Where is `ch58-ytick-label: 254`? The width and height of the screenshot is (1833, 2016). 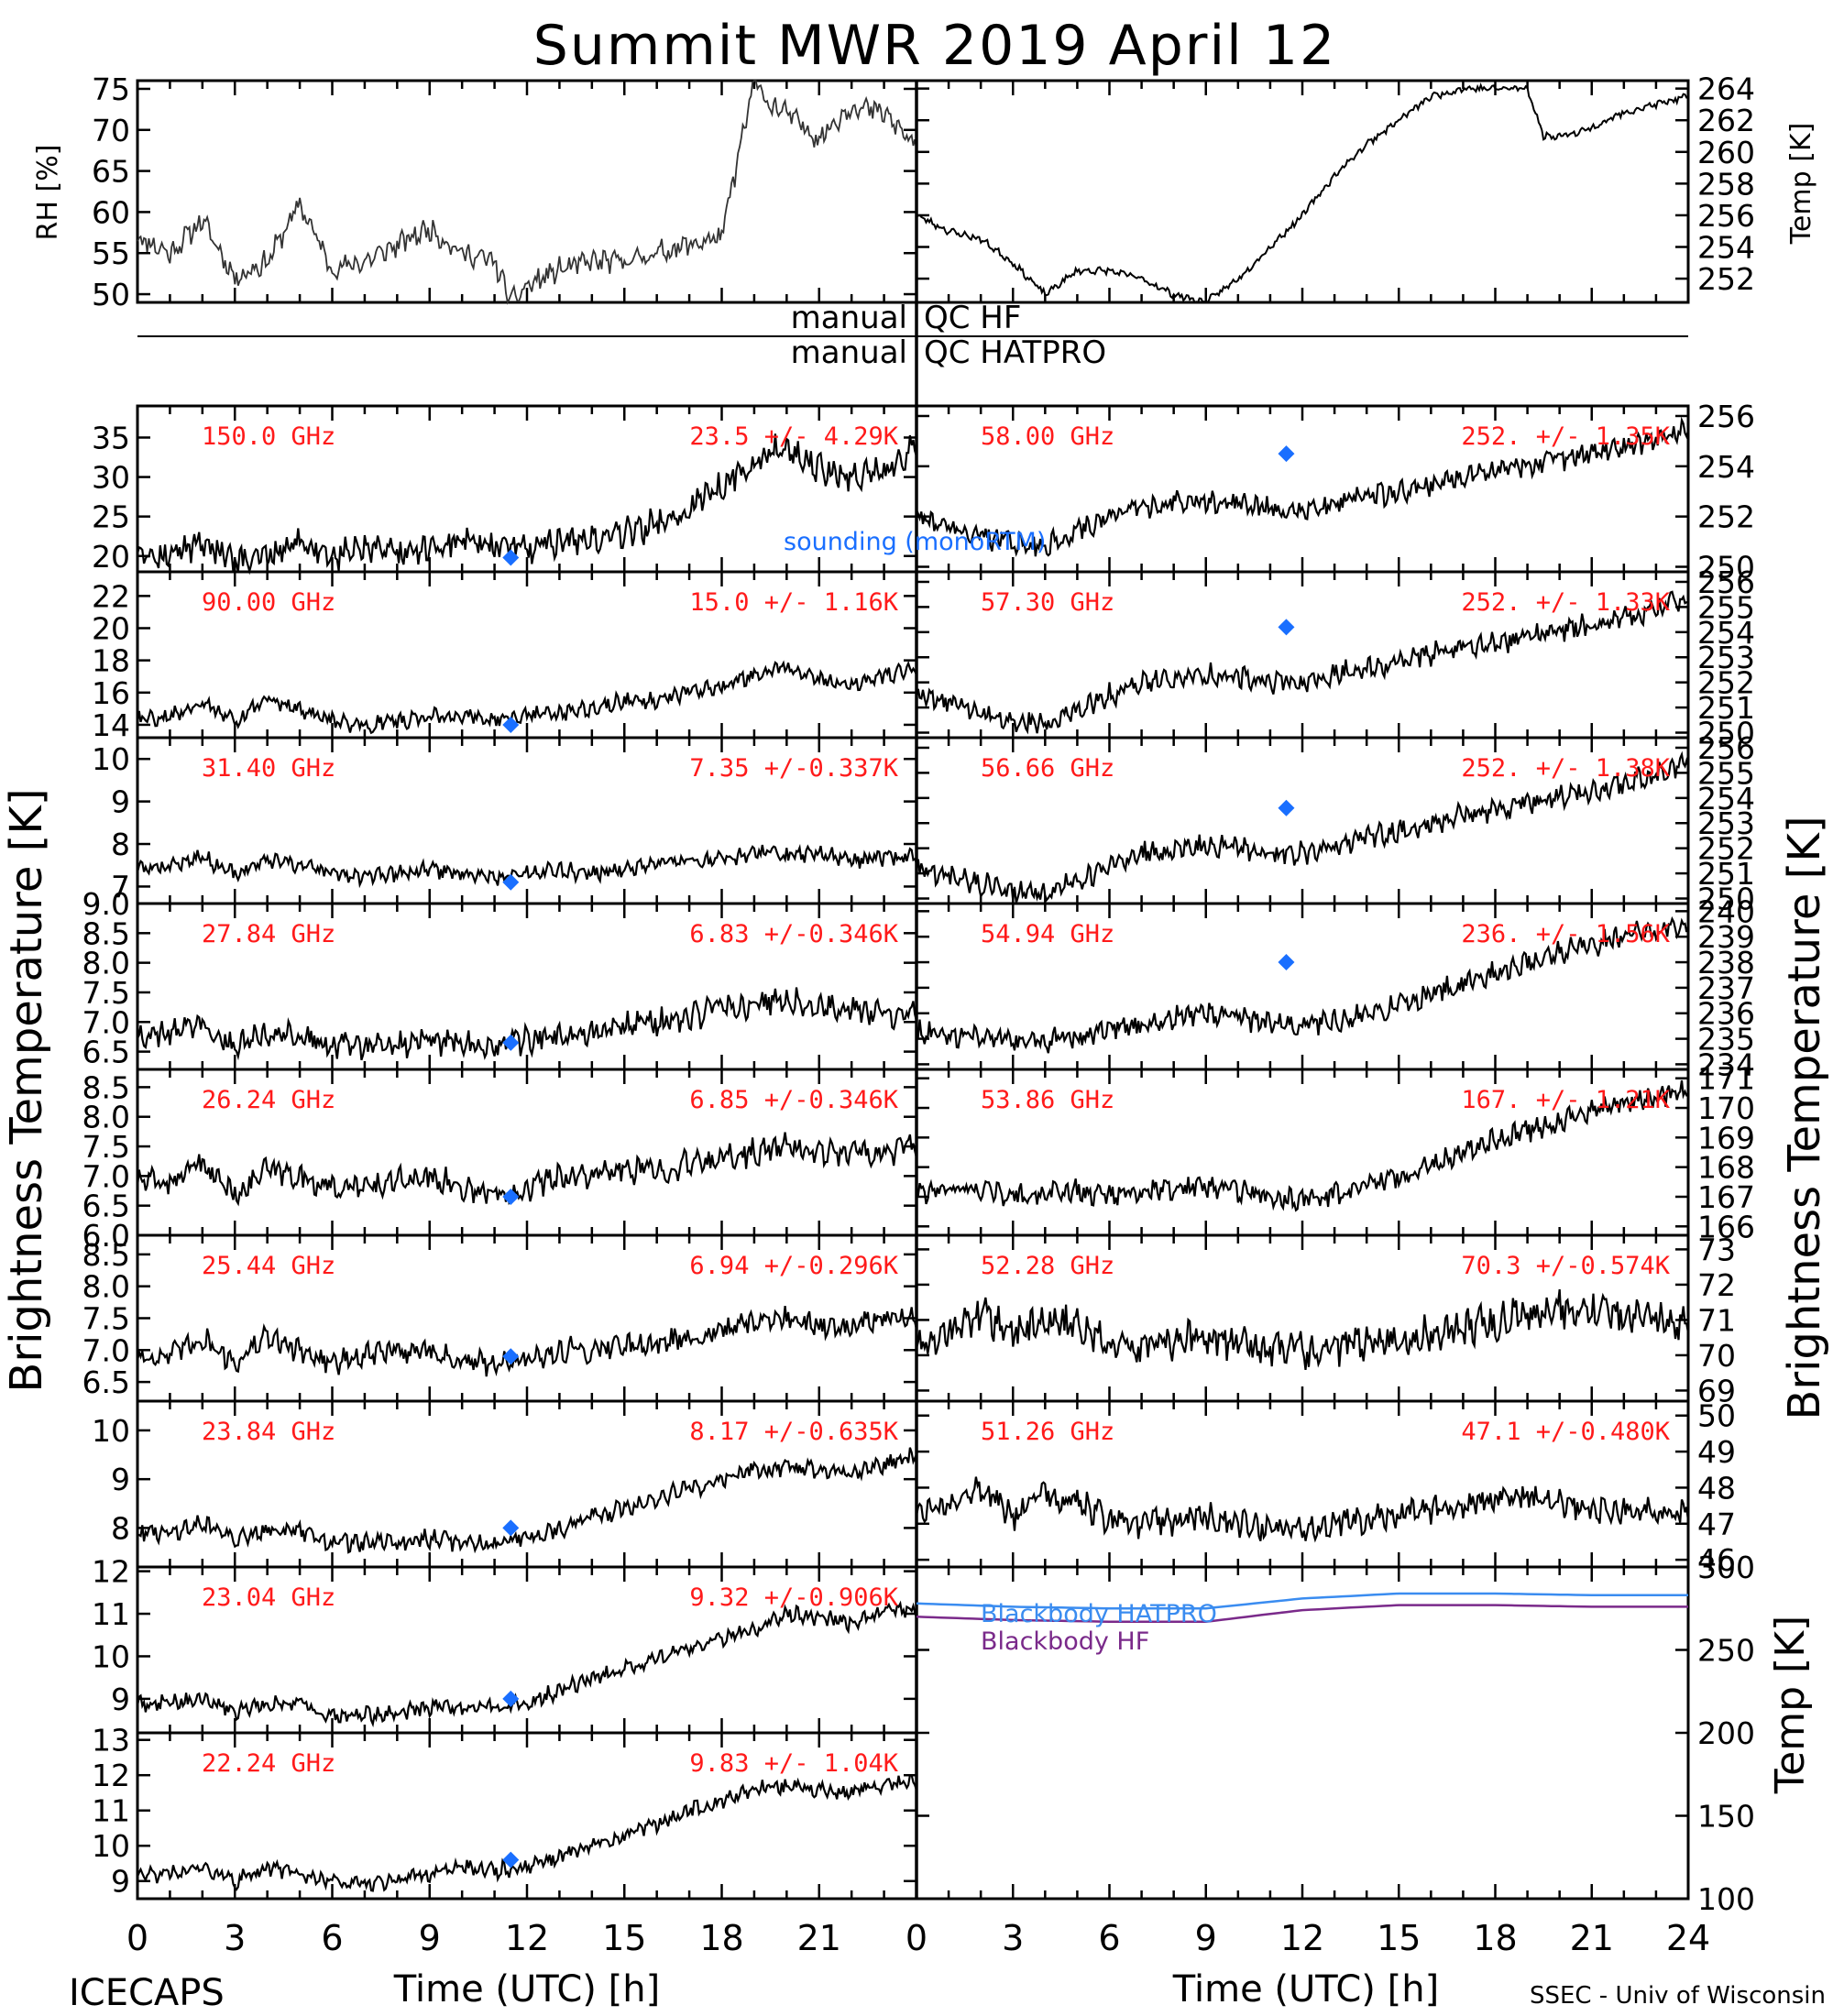 ch58-ytick-label: 254 is located at coordinates (1726, 467).